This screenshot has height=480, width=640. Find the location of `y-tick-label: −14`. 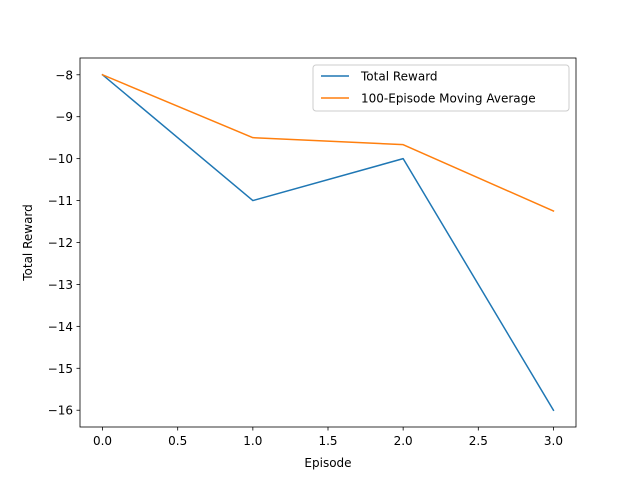

y-tick-label: −14 is located at coordinates (60, 327).